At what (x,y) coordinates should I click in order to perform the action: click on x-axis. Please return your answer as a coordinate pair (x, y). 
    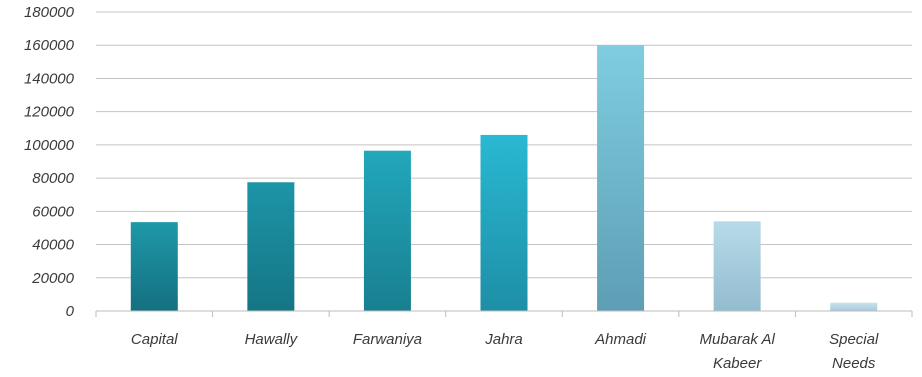
    Looking at the image, I should click on (504, 313).